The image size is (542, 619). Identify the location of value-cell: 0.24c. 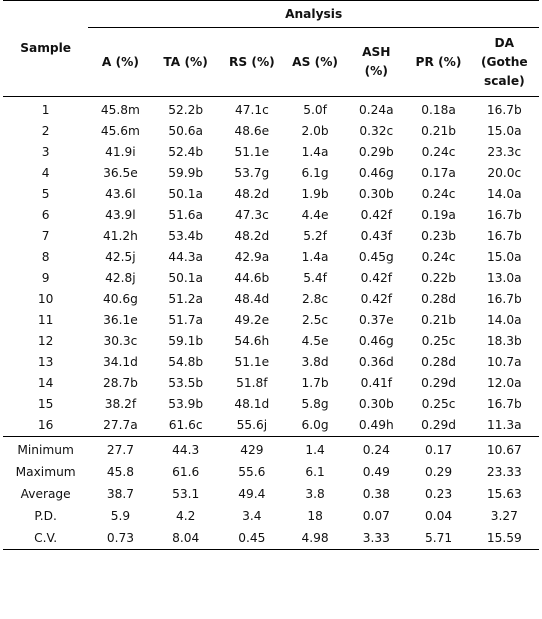
(438, 152).